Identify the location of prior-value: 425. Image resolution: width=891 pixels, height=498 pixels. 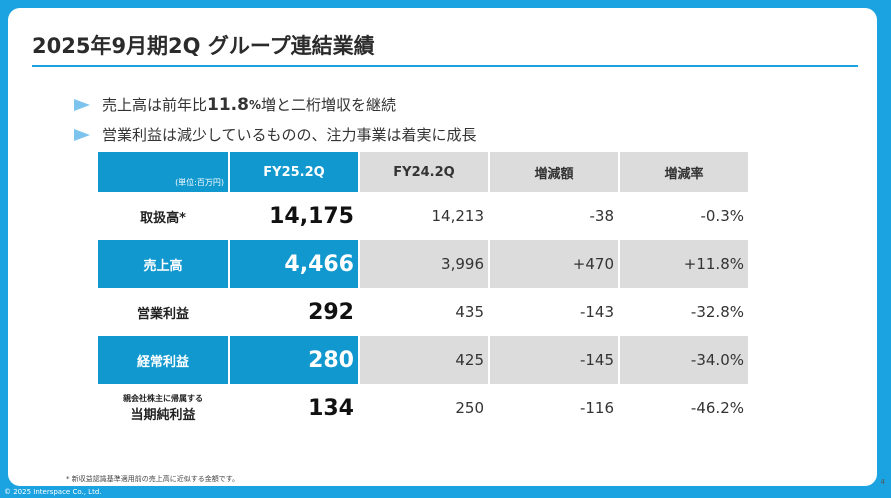
(424, 360).